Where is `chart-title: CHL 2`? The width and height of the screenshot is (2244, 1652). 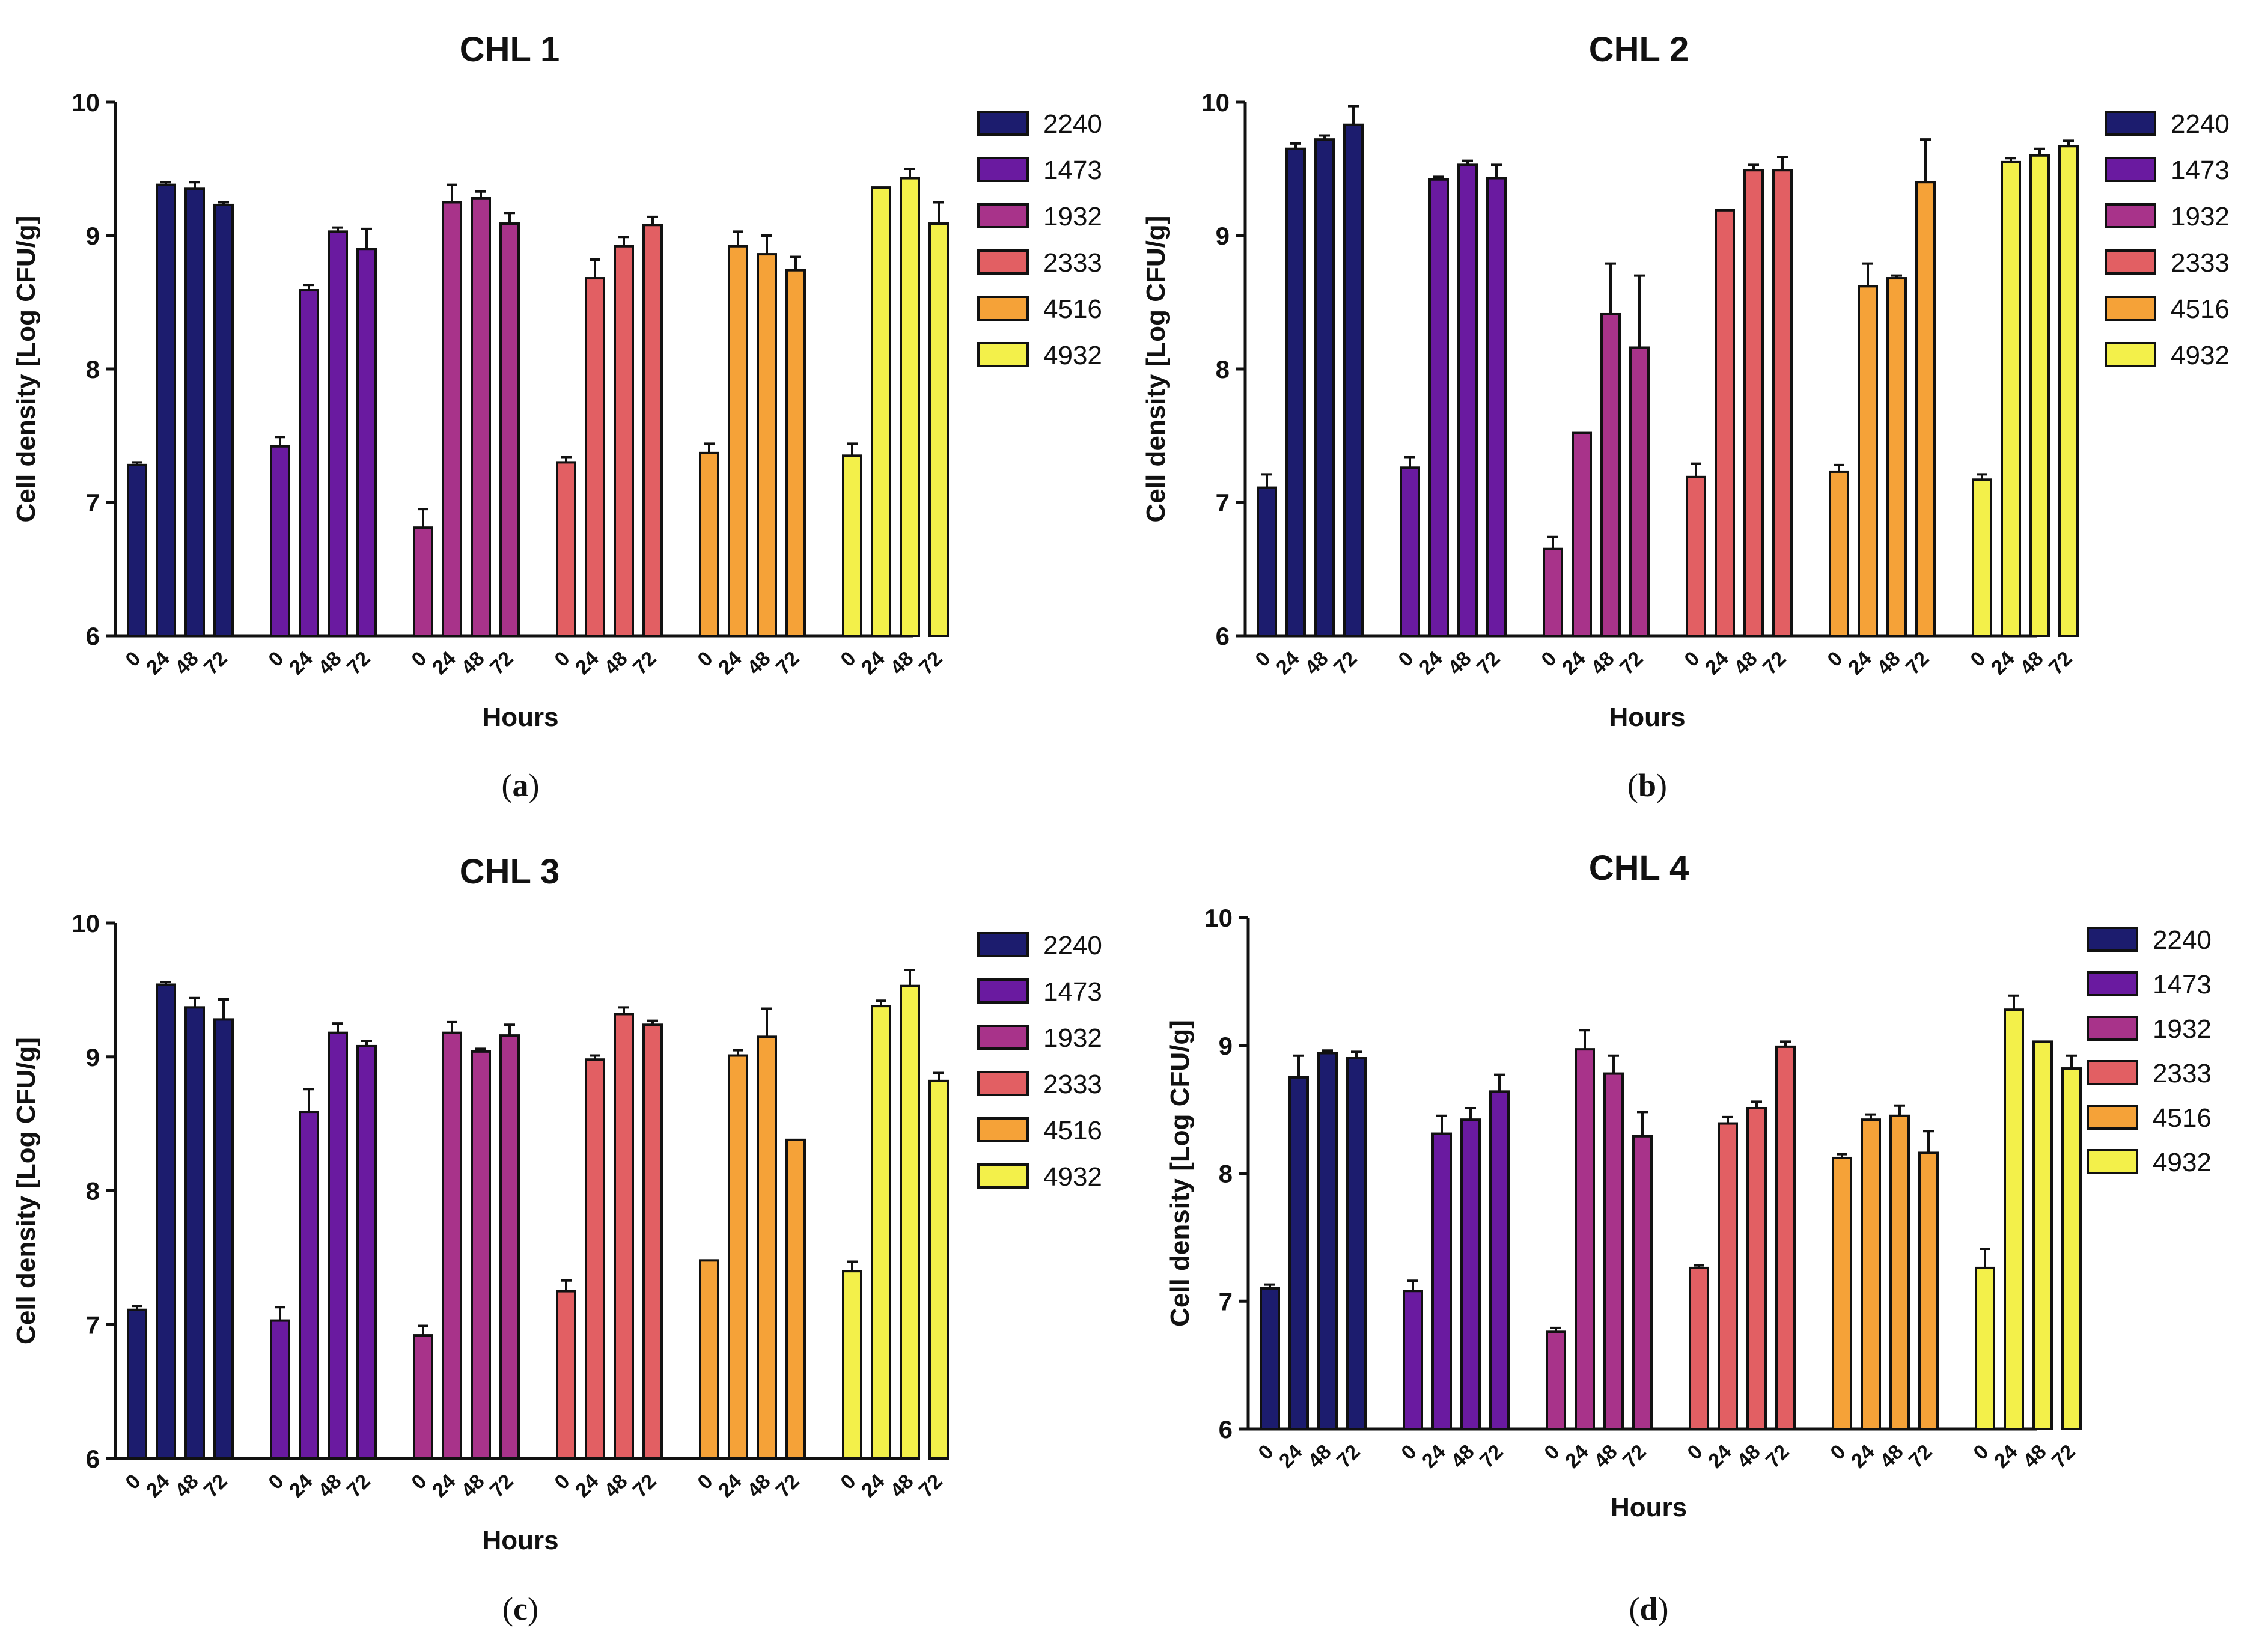 chart-title: CHL 2 is located at coordinates (1639, 50).